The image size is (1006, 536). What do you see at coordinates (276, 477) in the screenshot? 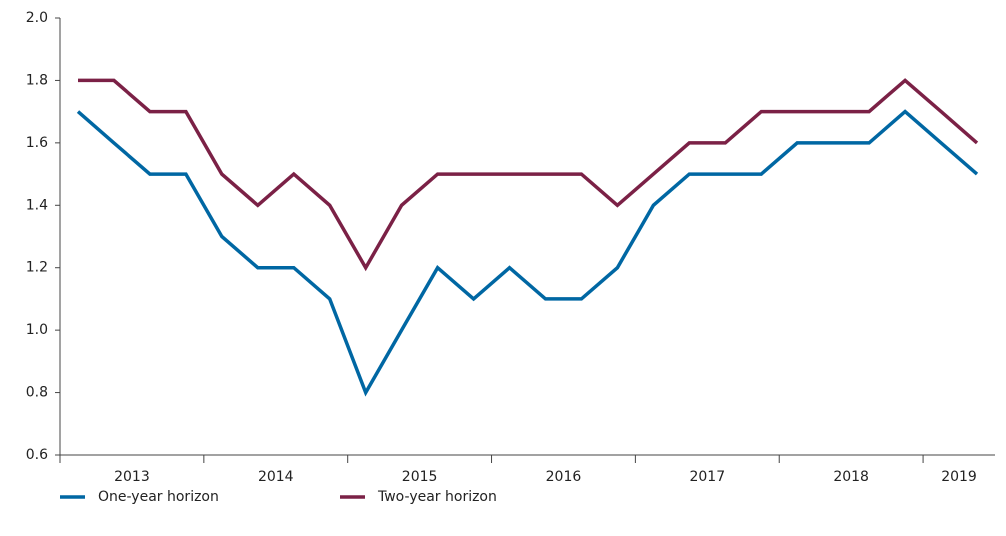
I see `x-tick-label: 2014` at bounding box center [276, 477].